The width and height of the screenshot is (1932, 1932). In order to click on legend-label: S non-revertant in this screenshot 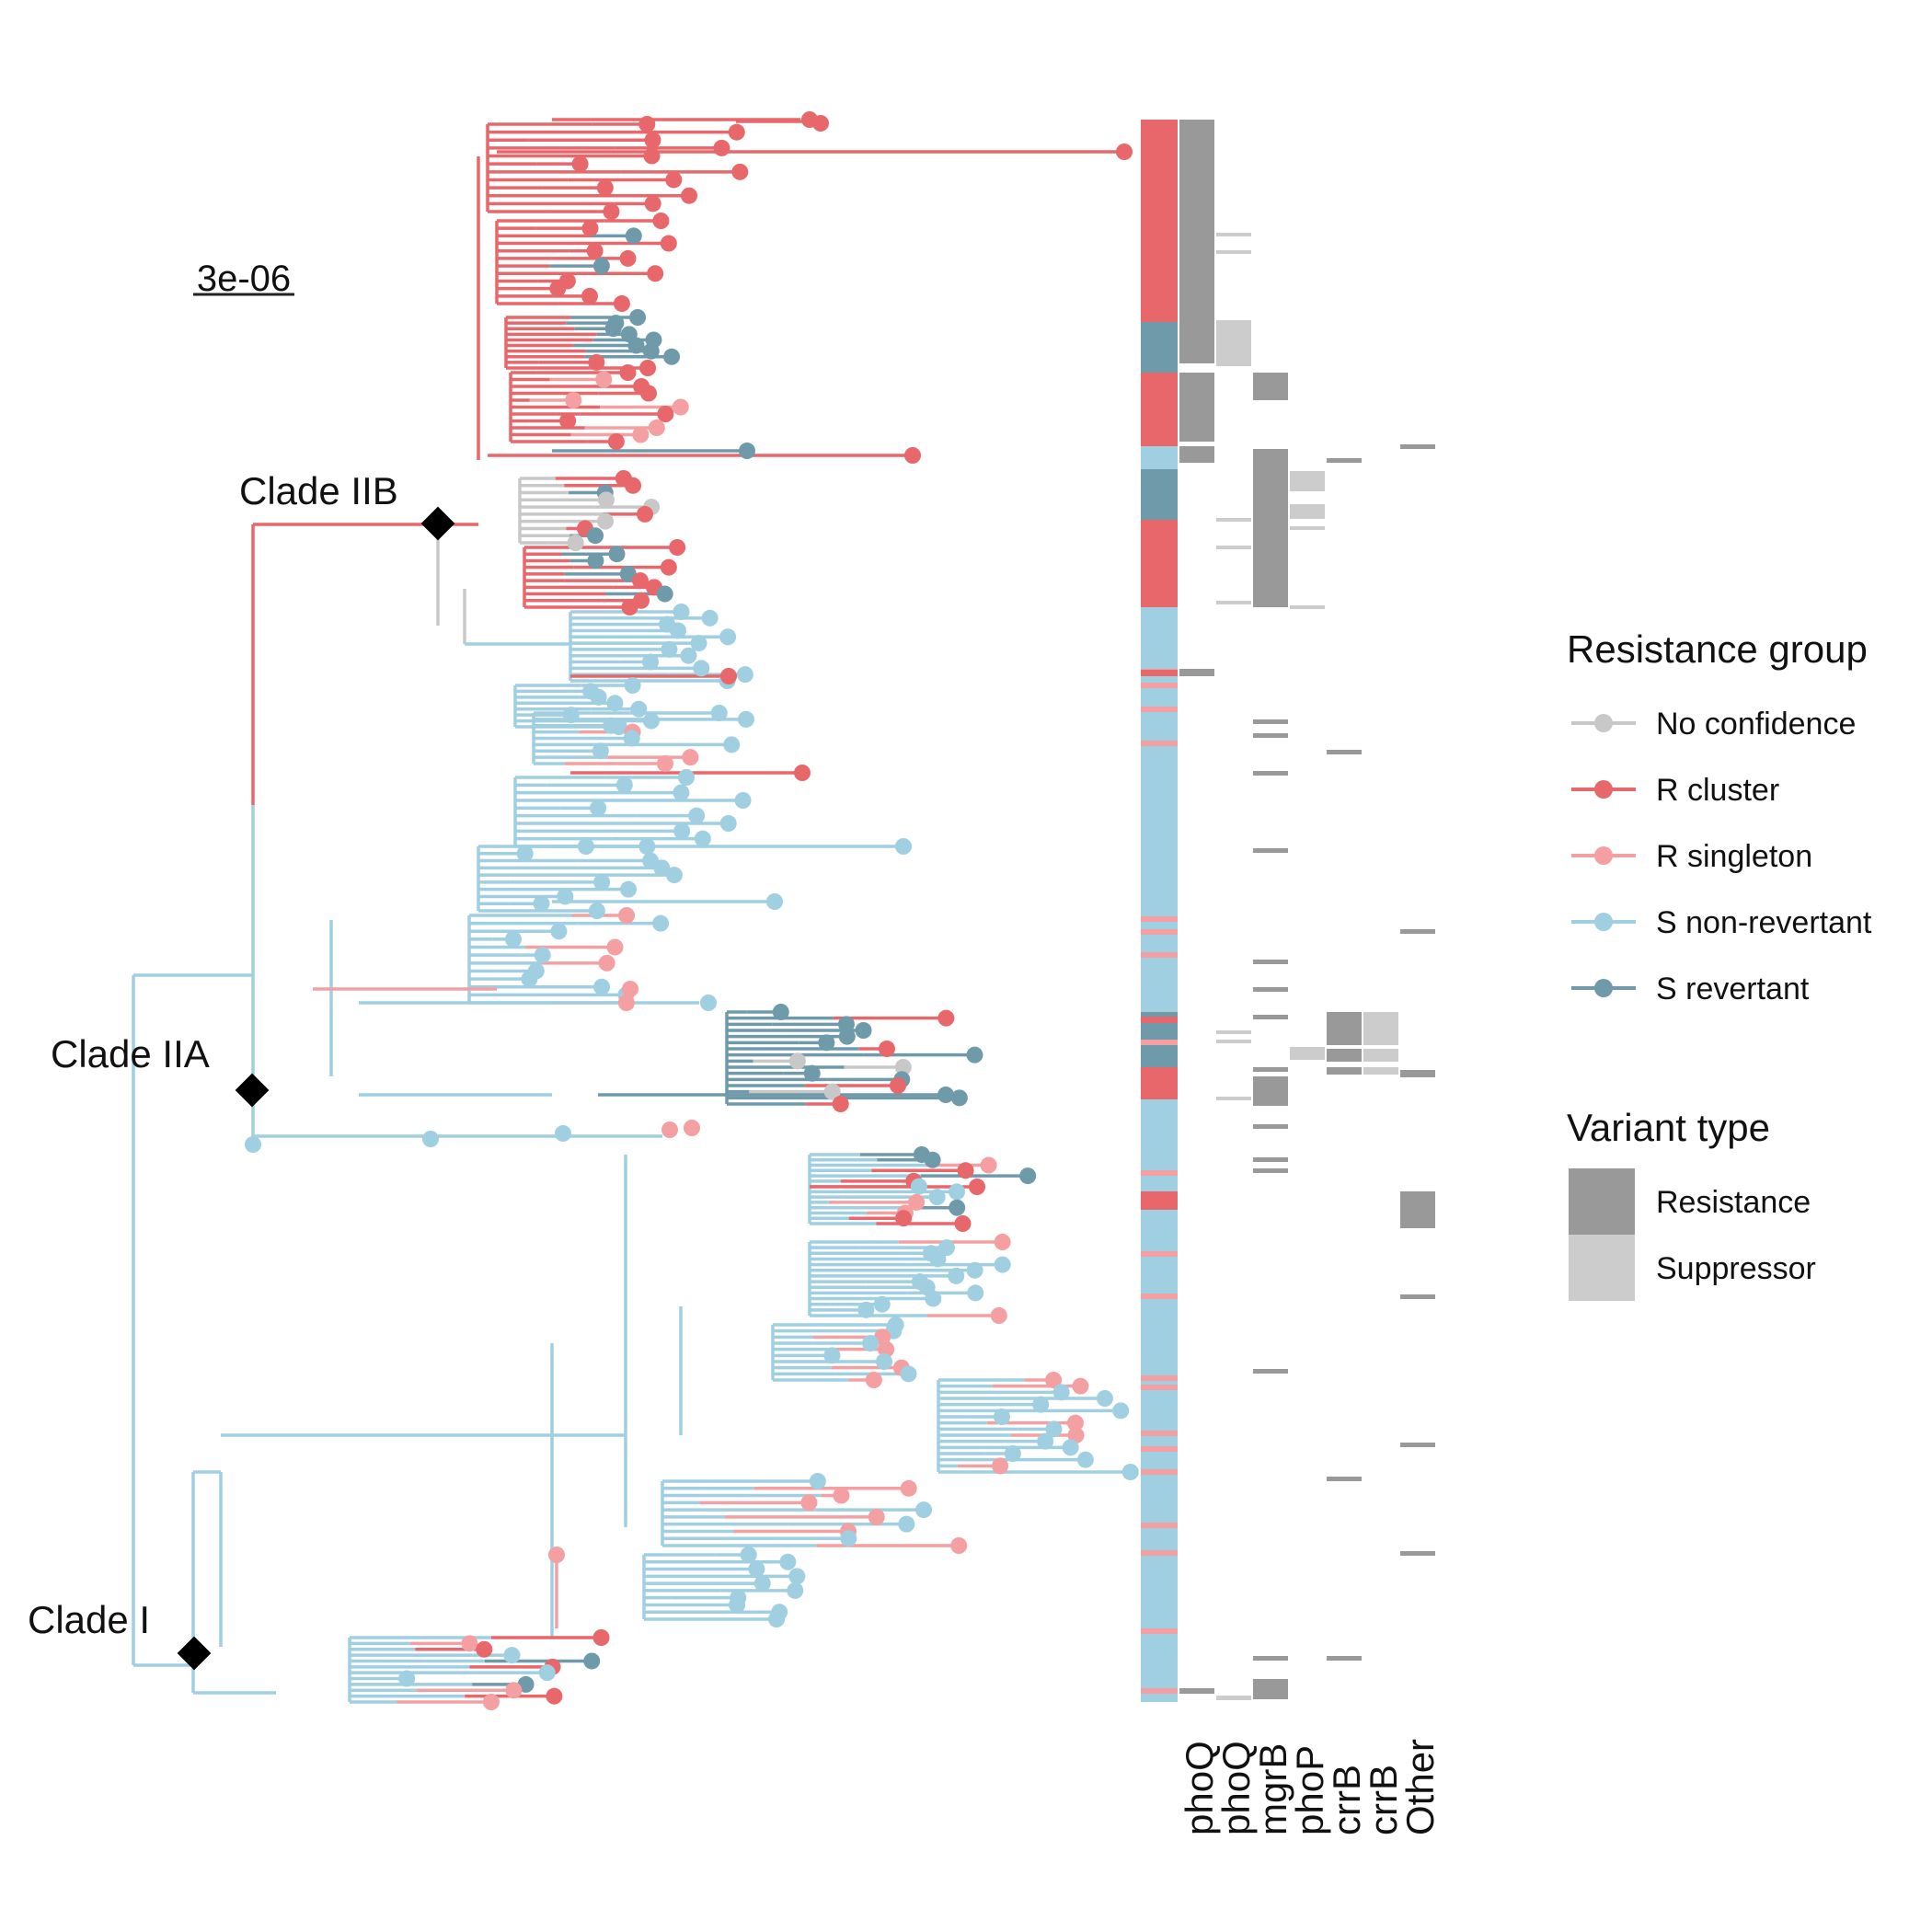, I will do `click(1764, 922)`.